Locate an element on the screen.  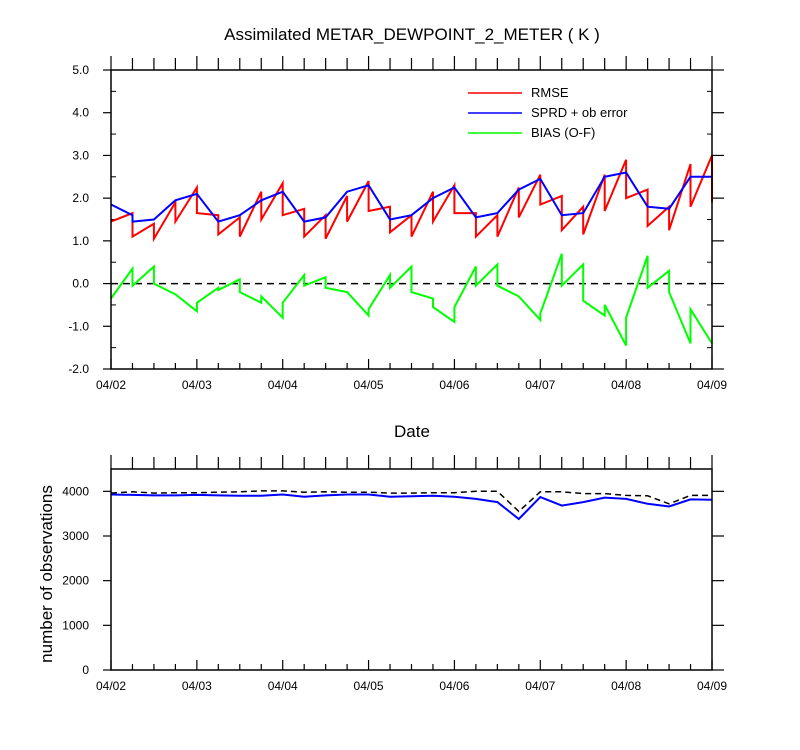
bias-series-line is located at coordinates (411, 299).